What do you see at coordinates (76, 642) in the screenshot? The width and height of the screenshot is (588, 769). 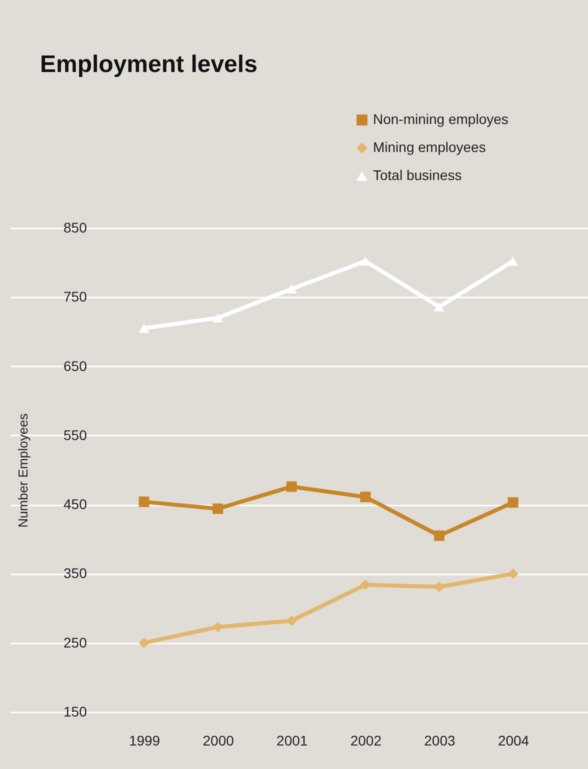 I see `y-tick-label: 250` at bounding box center [76, 642].